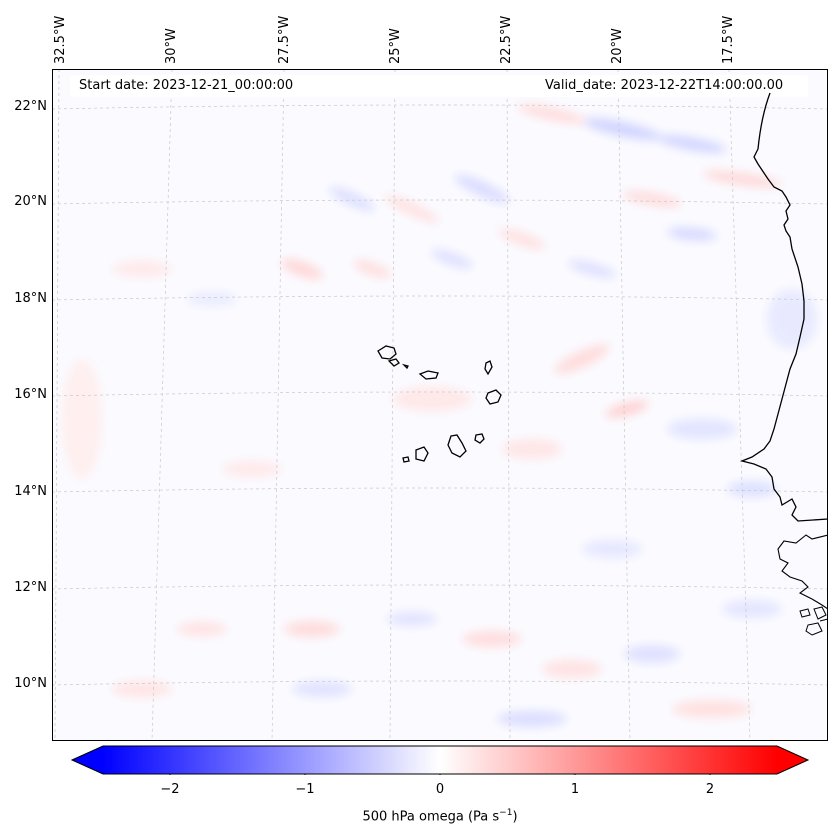 The image size is (837, 839). Describe the element at coordinates (393, 362) in the screenshot. I see `sao-vicente-island` at that location.